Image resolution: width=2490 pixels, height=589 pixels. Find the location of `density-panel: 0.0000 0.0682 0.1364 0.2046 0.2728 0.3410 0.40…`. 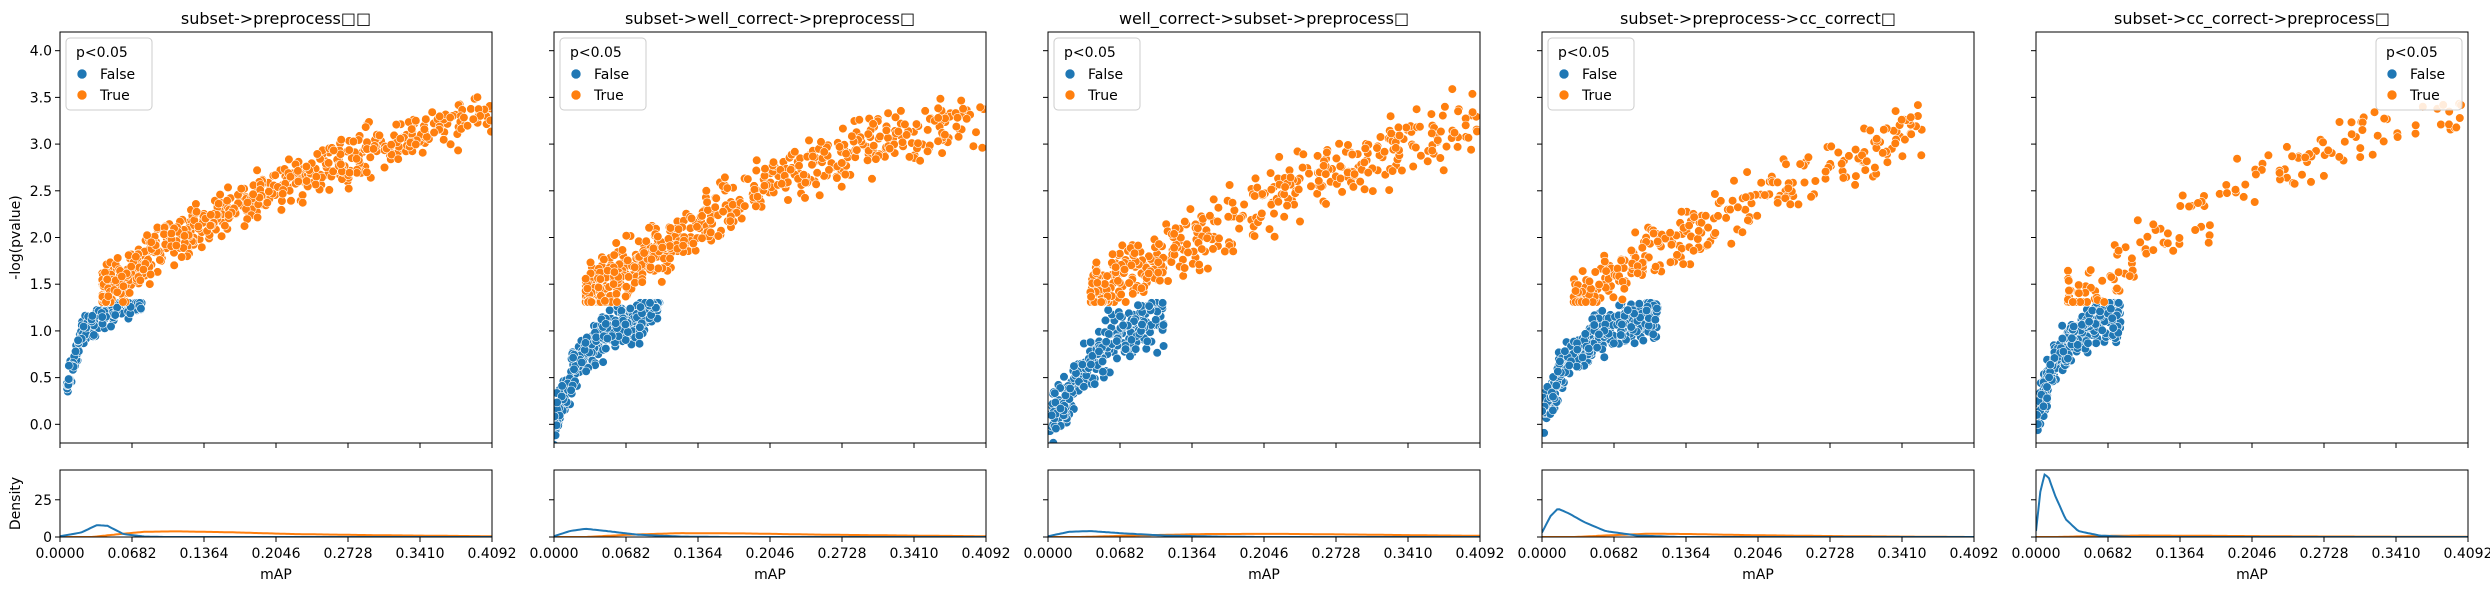

density-panel: 0.0000 0.0682 0.1364 0.2046 0.2728 0.3410 0.40… is located at coordinates (1758, 526).